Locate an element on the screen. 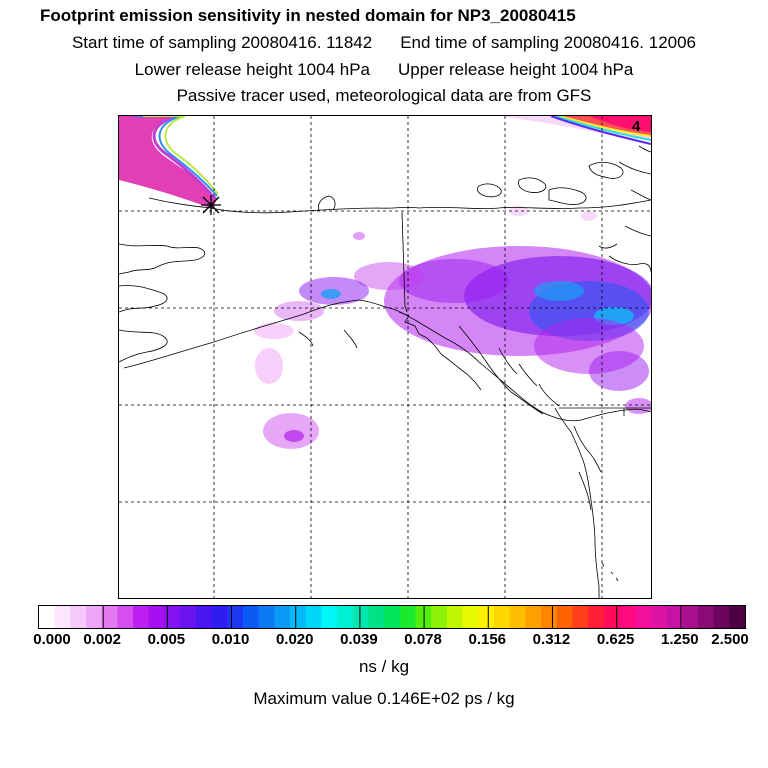  colorbar-tick-label: 0.078 is located at coordinates (423, 639).